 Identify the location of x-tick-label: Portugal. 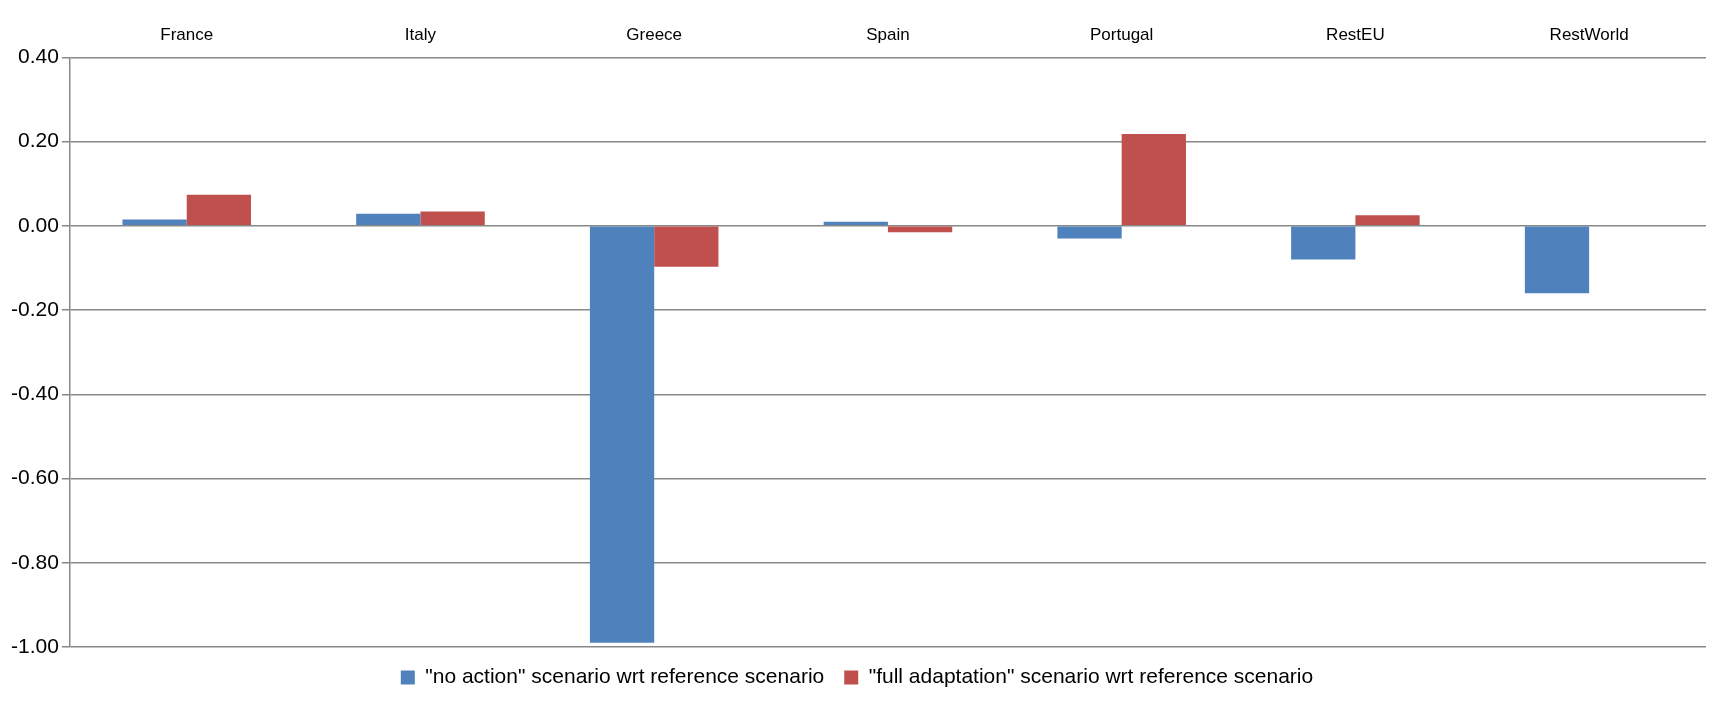
(1122, 34).